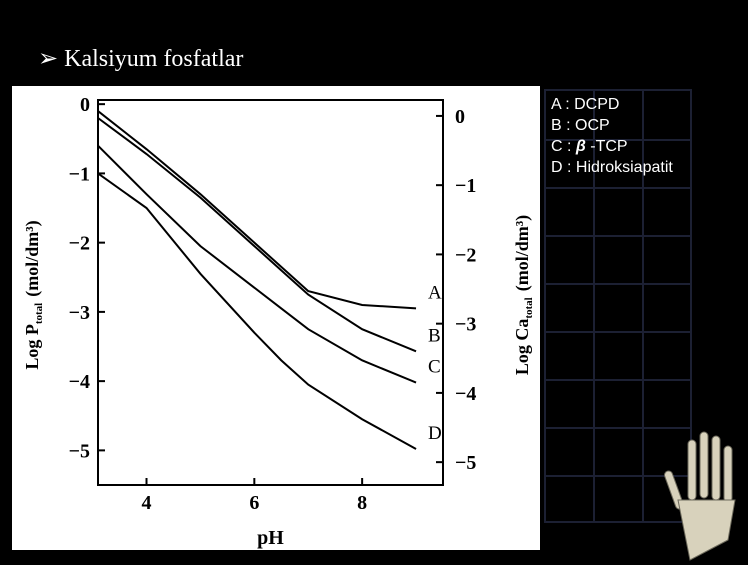 The width and height of the screenshot is (748, 565). Describe the element at coordinates (32, 347) in the screenshot. I see `axis-label-main: Log P` at that location.